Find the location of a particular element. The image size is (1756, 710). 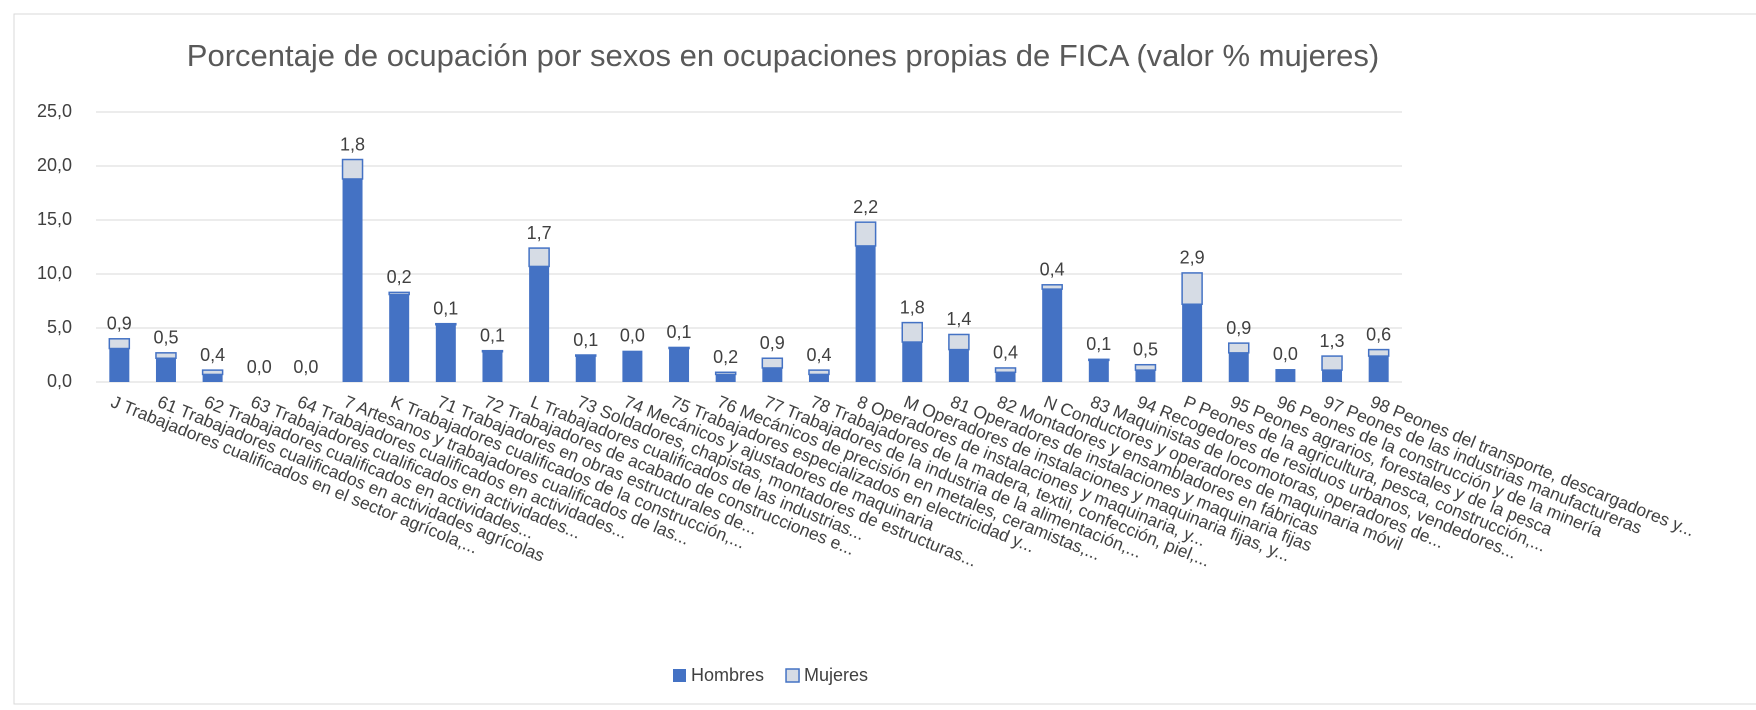

y-tick-label: 0,0 is located at coordinates (59, 381).